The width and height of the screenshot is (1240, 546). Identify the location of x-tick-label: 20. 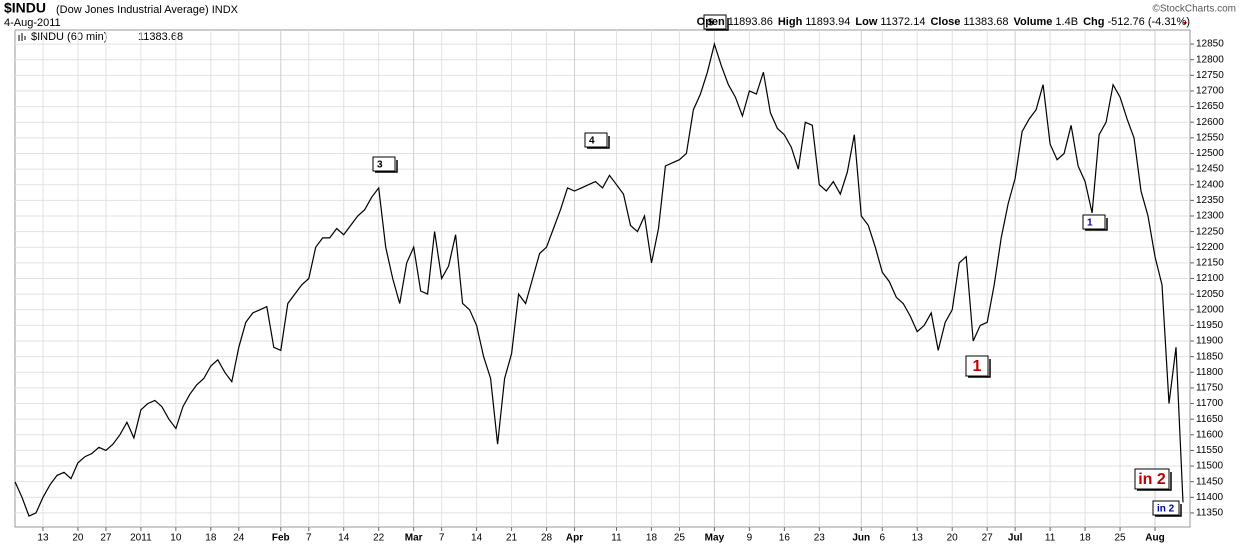
(78, 538).